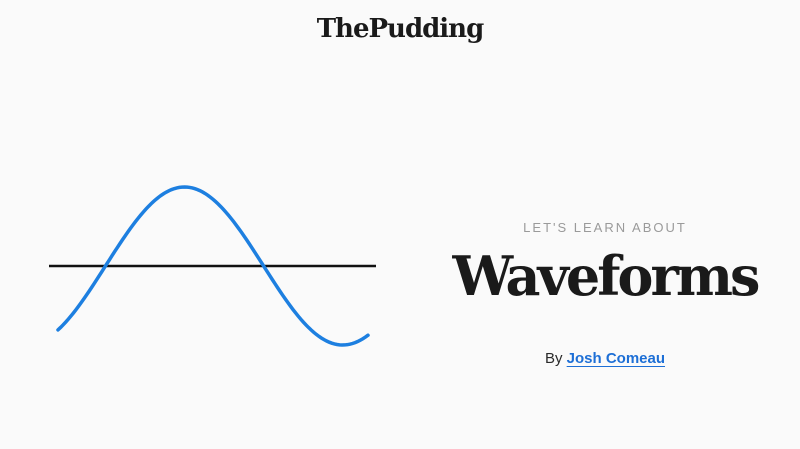 Image resolution: width=800 pixels, height=449 pixels. I want to click on author-link: Josh Comeau, so click(616, 358).